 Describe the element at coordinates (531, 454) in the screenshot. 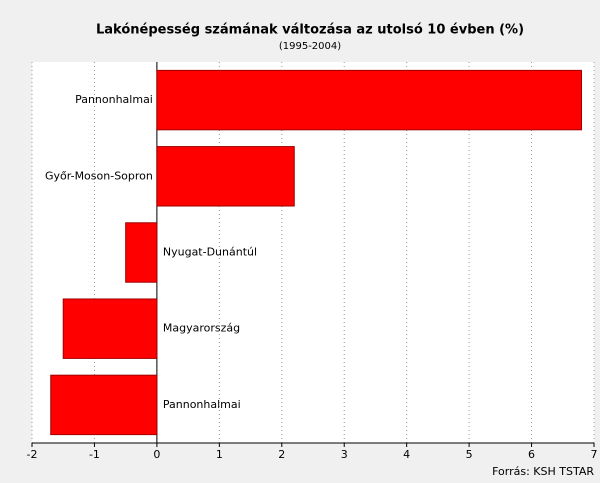

I see `x-tick-label: 6` at that location.